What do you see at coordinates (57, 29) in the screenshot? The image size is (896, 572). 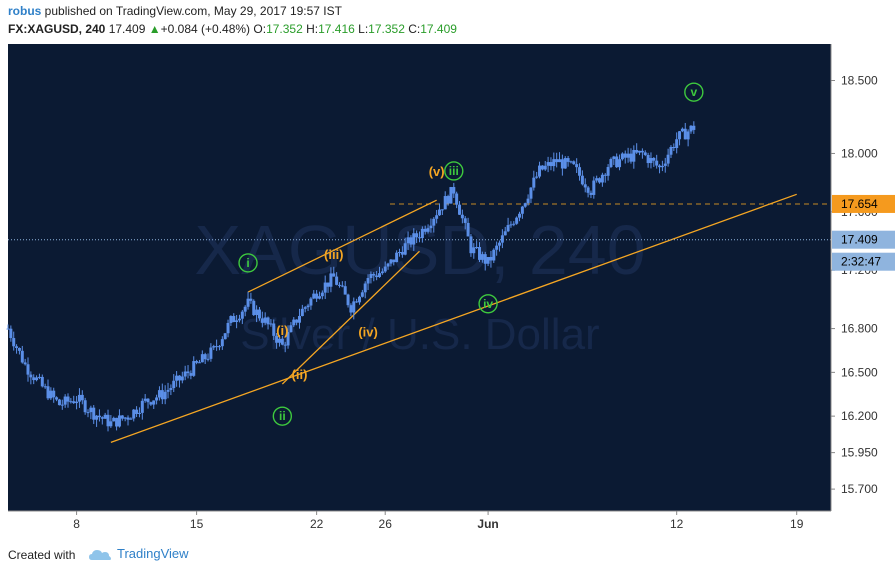 I see `symbol-name: FX:XAGUSD, 240` at bounding box center [57, 29].